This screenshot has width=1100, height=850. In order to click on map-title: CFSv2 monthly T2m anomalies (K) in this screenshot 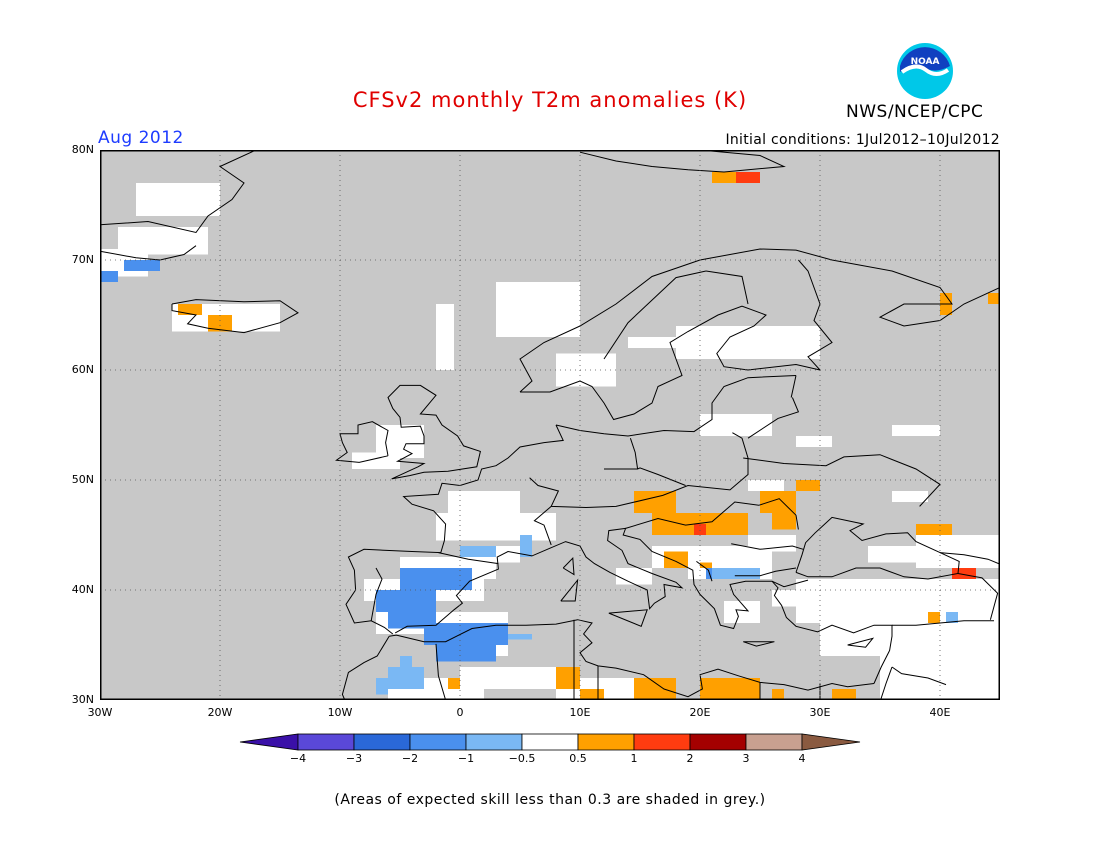, I will do `click(550, 100)`.